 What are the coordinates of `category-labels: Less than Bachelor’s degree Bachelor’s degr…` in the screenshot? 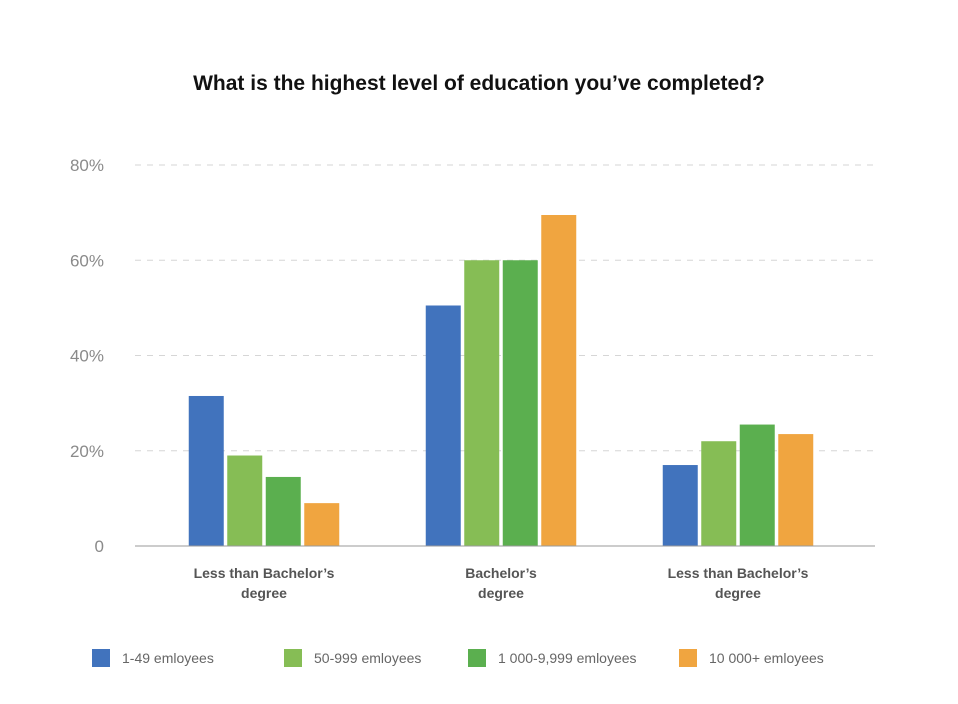 It's located at (501, 583).